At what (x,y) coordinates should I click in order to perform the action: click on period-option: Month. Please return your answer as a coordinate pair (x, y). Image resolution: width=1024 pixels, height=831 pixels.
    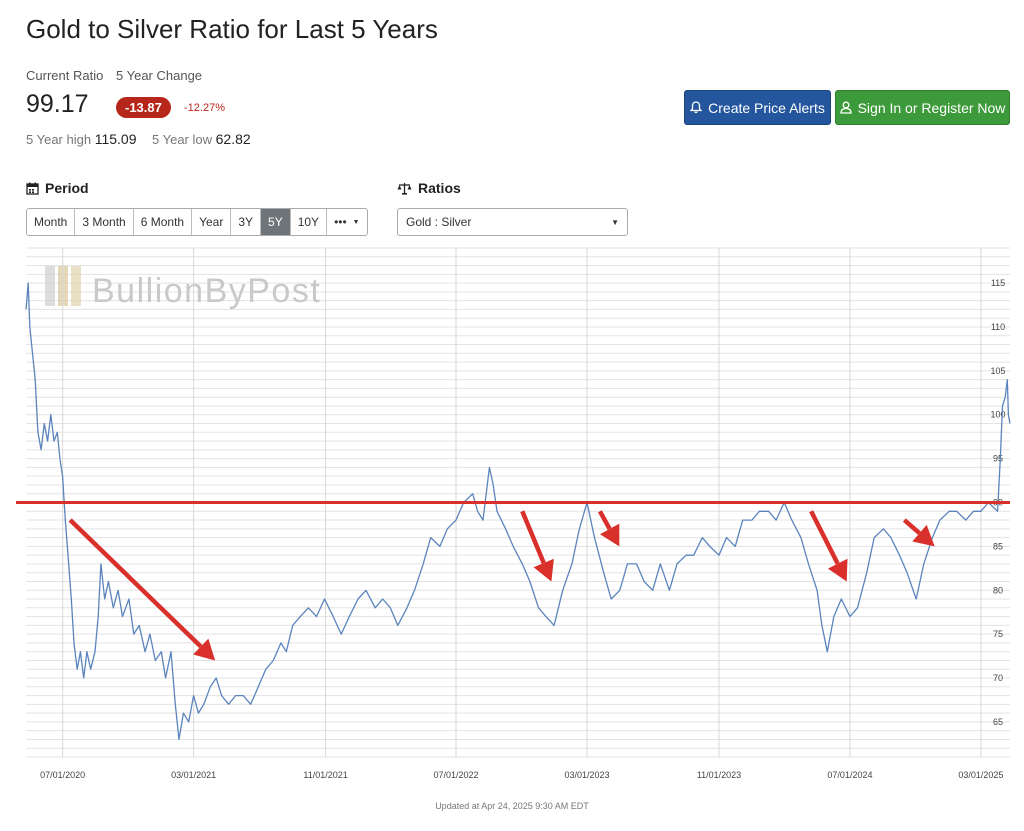
    Looking at the image, I should click on (51, 222).